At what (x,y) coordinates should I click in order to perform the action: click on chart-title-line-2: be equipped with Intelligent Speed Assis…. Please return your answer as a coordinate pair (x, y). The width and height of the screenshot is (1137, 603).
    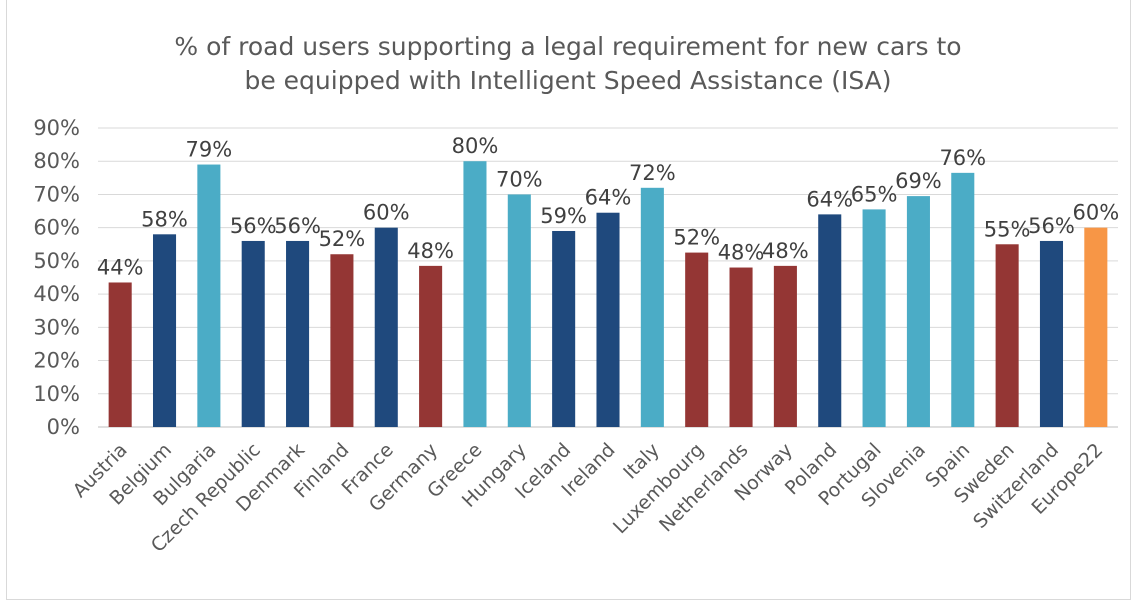
    Looking at the image, I should click on (567, 80).